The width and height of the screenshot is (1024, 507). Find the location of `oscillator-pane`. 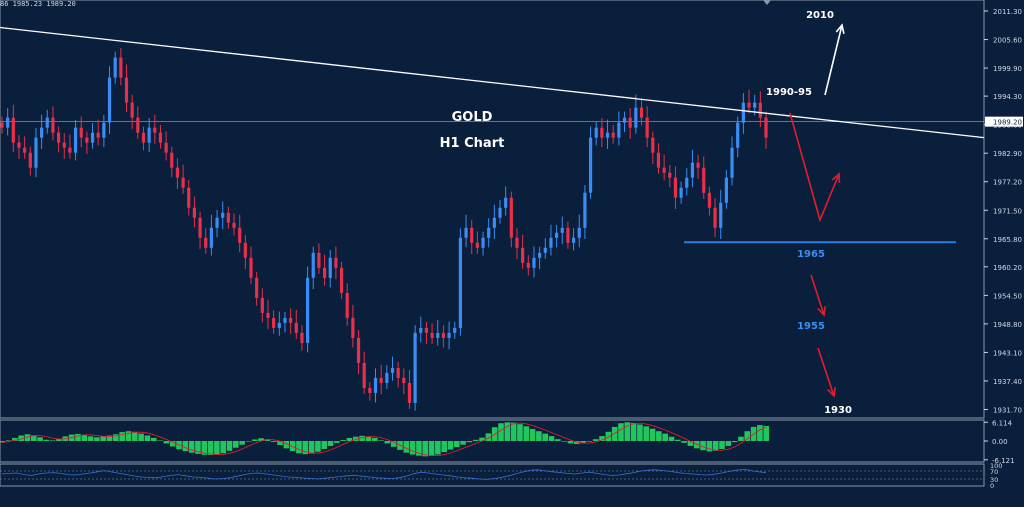

oscillator-pane is located at coordinates (492, 441).